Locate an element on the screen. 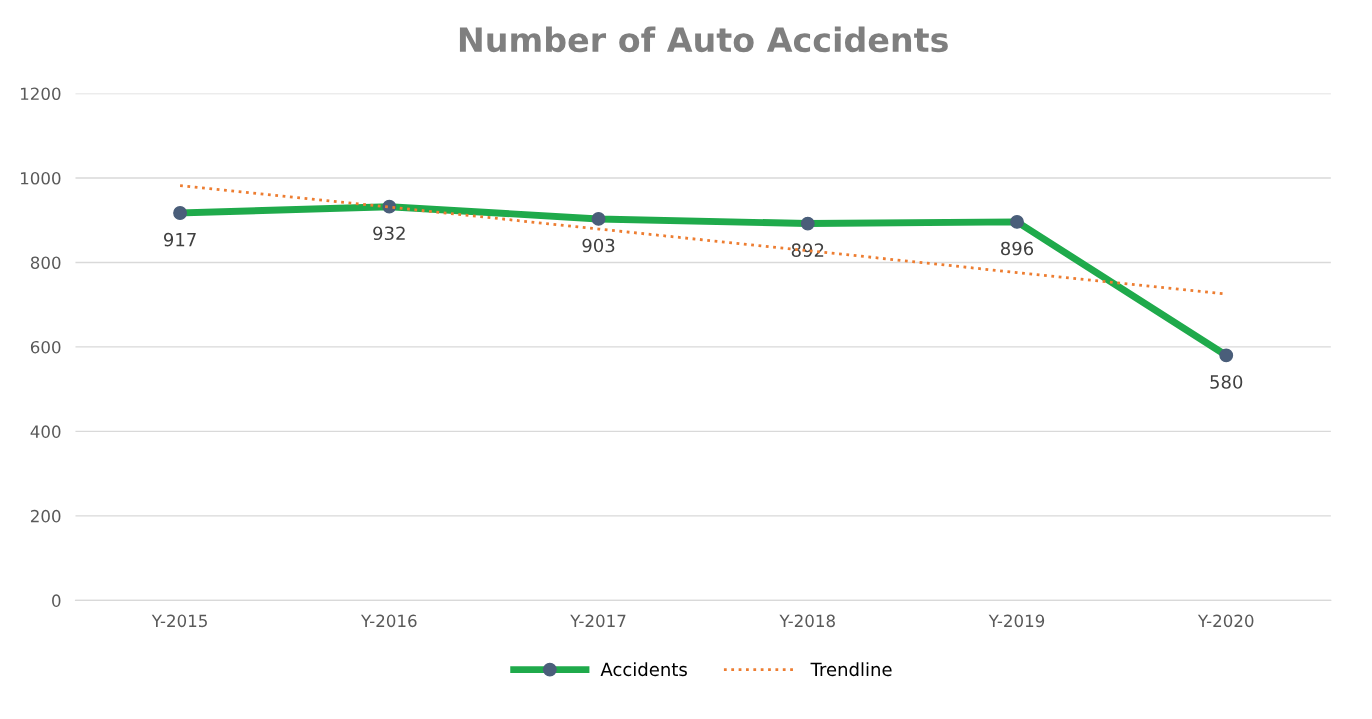 Image resolution: width=1372 pixels, height=719 pixels. y-tick-label: 800 is located at coordinates (45, 262).